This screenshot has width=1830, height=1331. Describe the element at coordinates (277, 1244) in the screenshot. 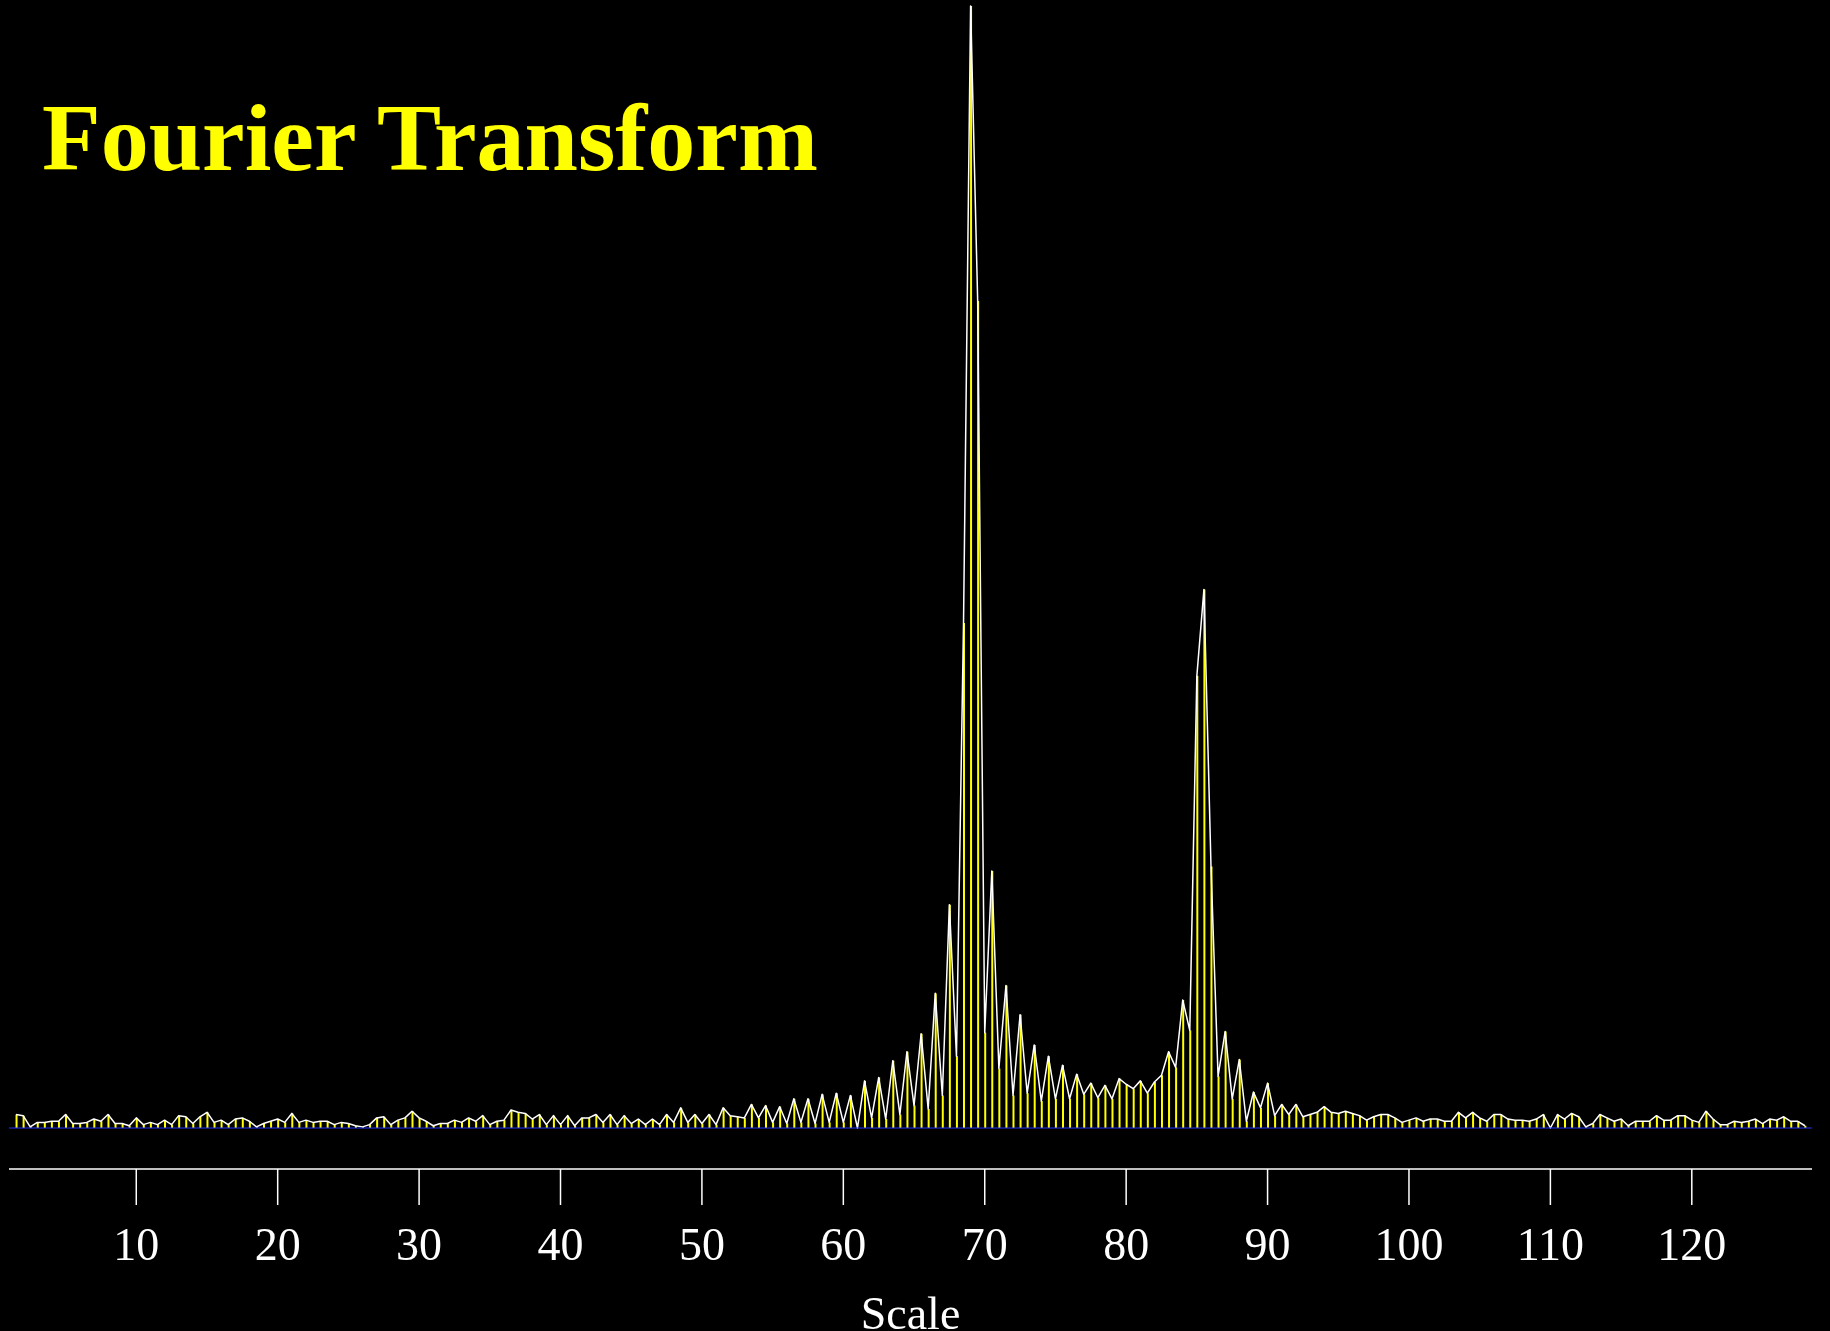

I see `x-tick-label: 20` at that location.